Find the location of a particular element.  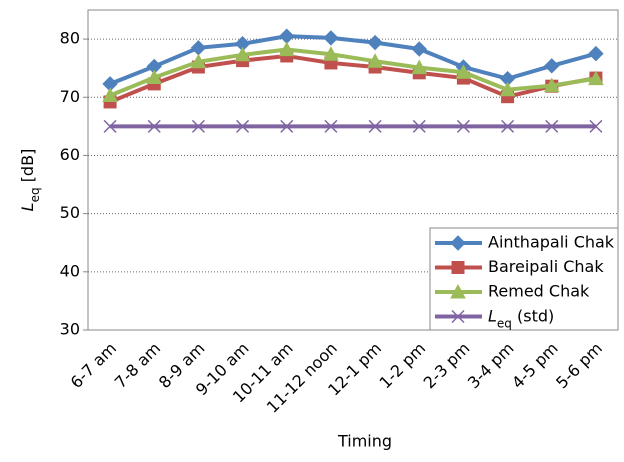

x-tick-label: 2-3 pm is located at coordinates (447, 366).